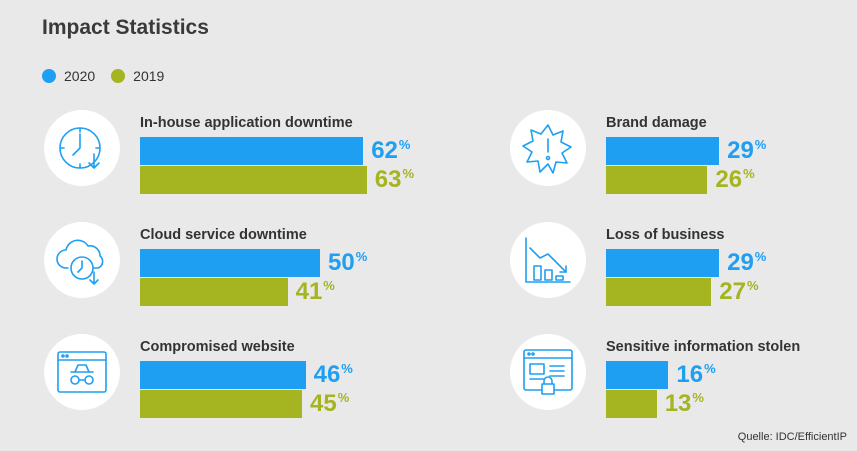  I want to click on category-label: Loss of business, so click(665, 235).